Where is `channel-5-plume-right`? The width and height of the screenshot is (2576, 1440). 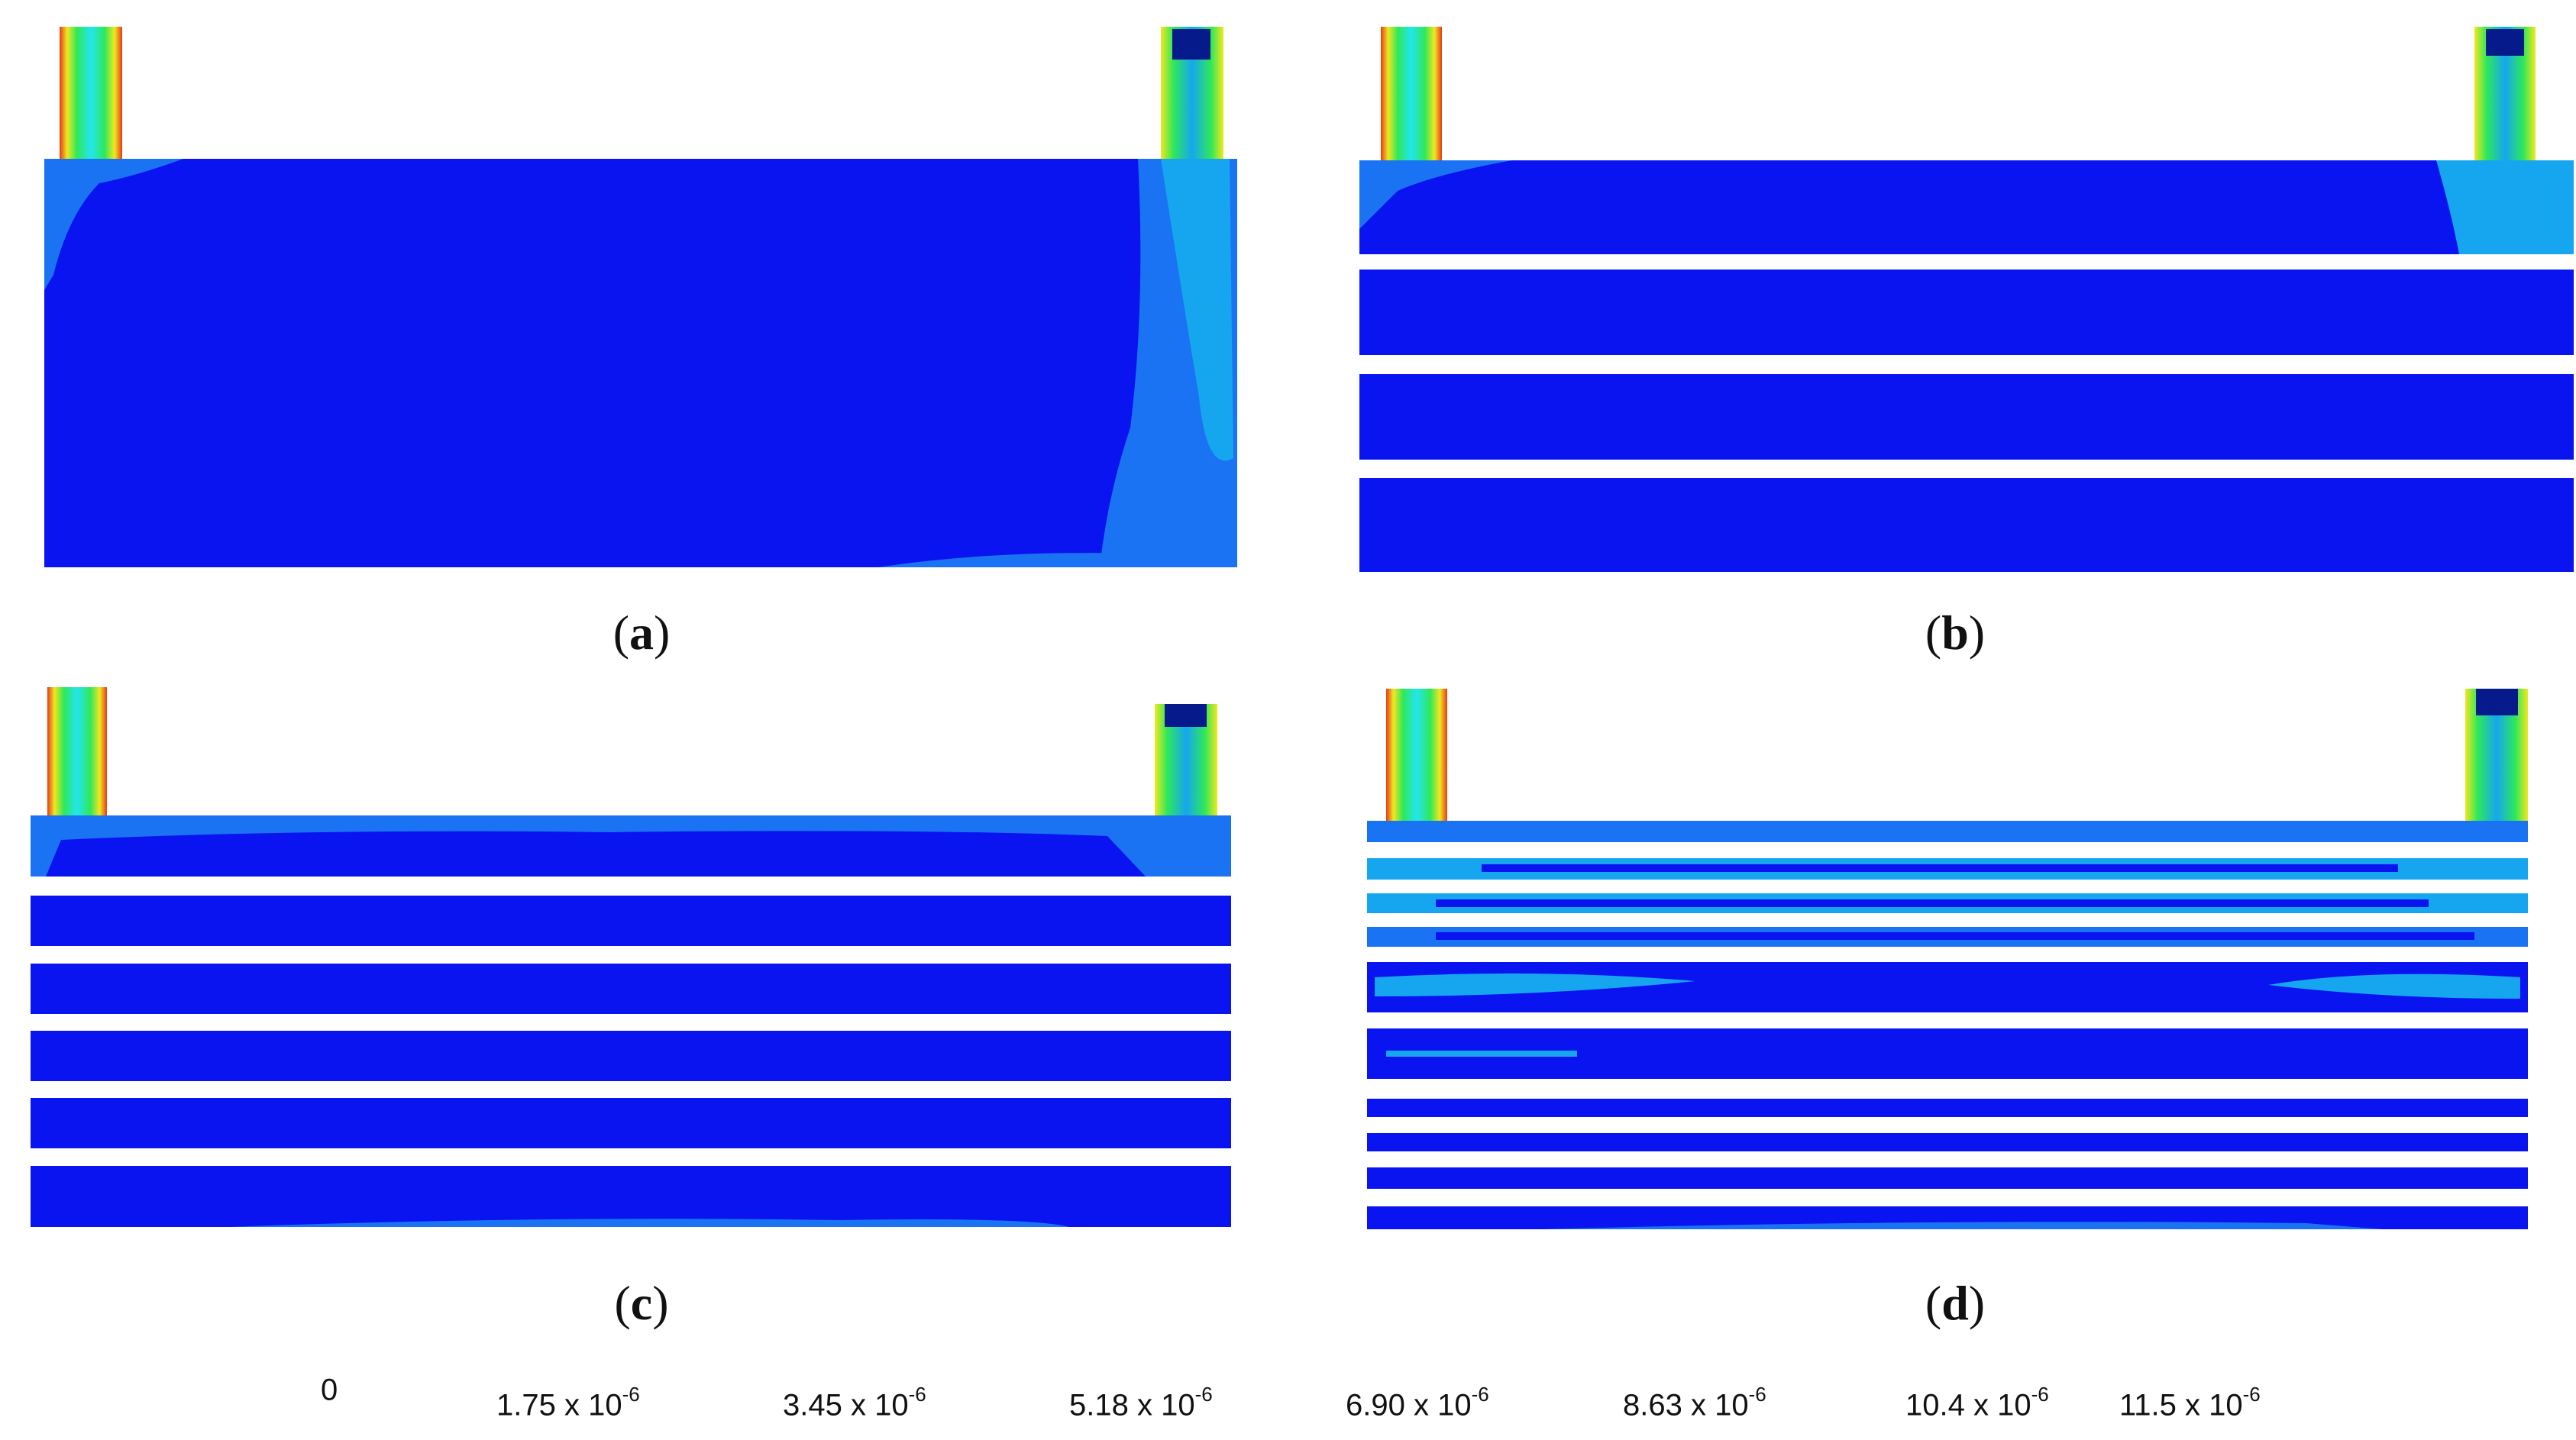
channel-5-plume-right is located at coordinates (2394, 986).